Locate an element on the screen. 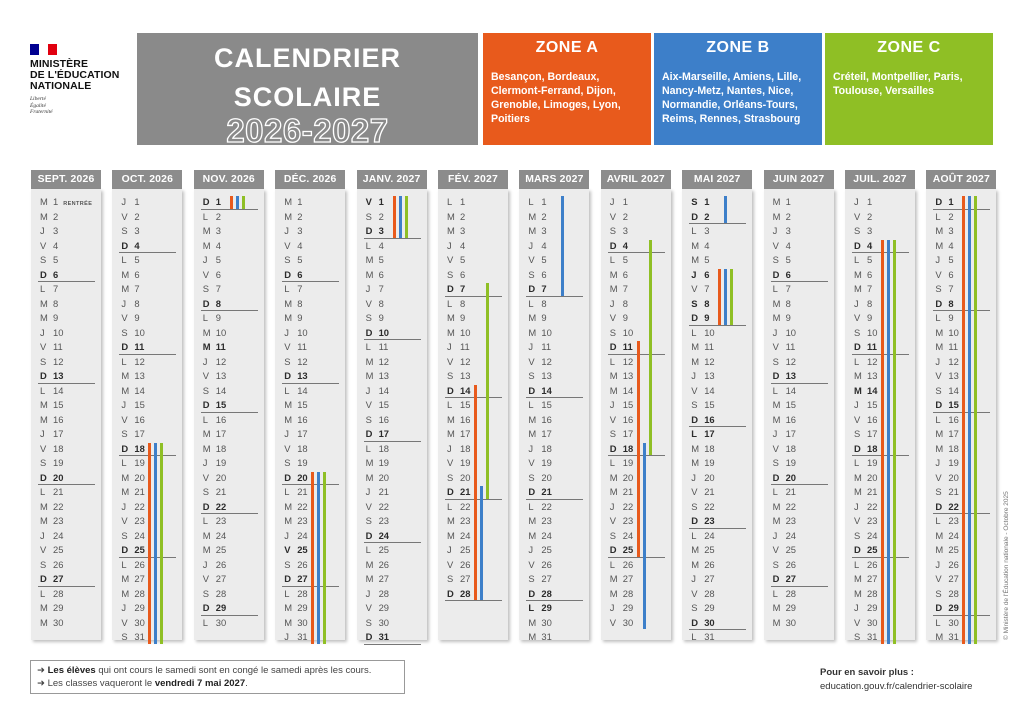  day-number: 11 is located at coordinates (465, 346).